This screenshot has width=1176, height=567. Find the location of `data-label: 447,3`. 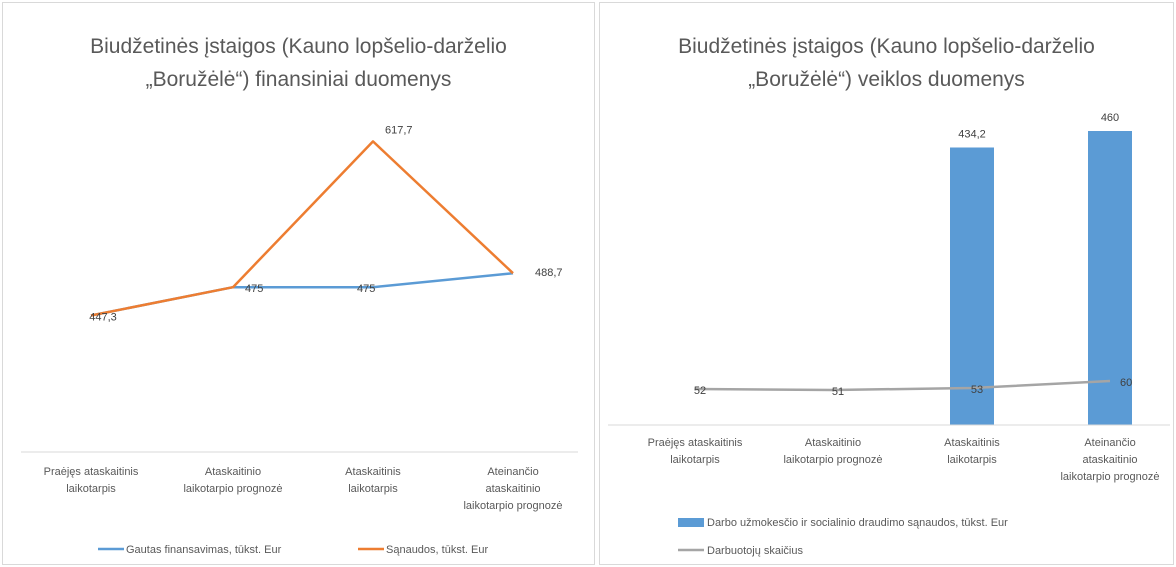

data-label: 447,3 is located at coordinates (103, 318).